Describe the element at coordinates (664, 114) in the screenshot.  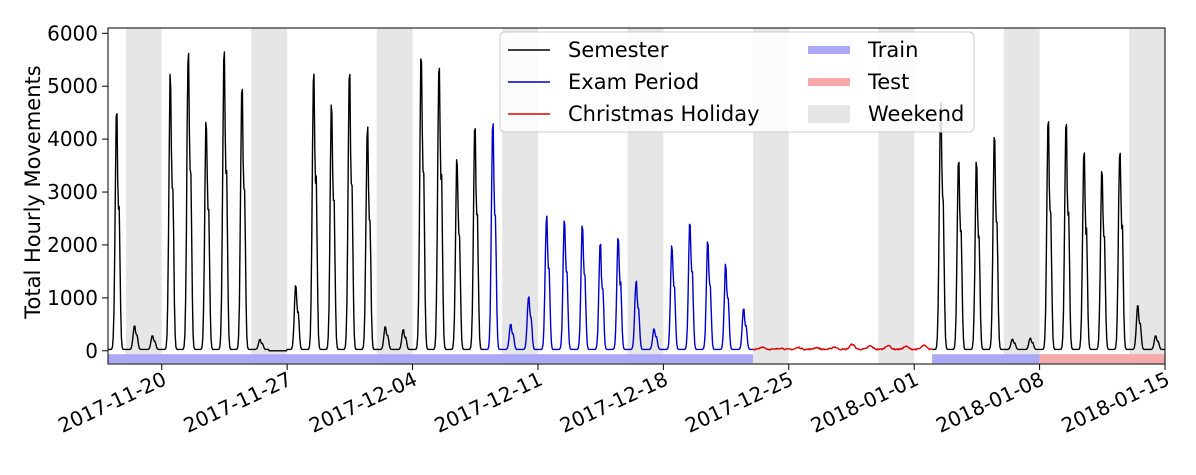
I see `legend-label-christmas-holiday: Christmas Holiday` at that location.